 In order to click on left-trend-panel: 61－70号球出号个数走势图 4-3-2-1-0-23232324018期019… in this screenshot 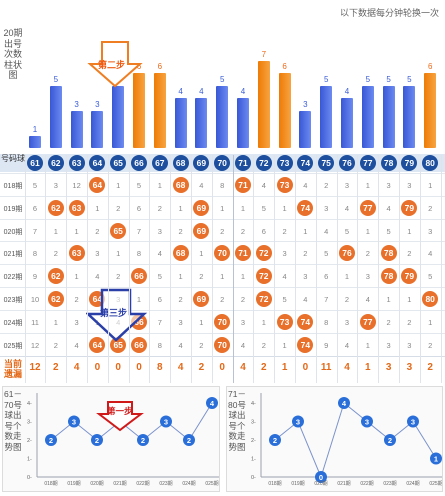, I will do `click(111, 439)`.